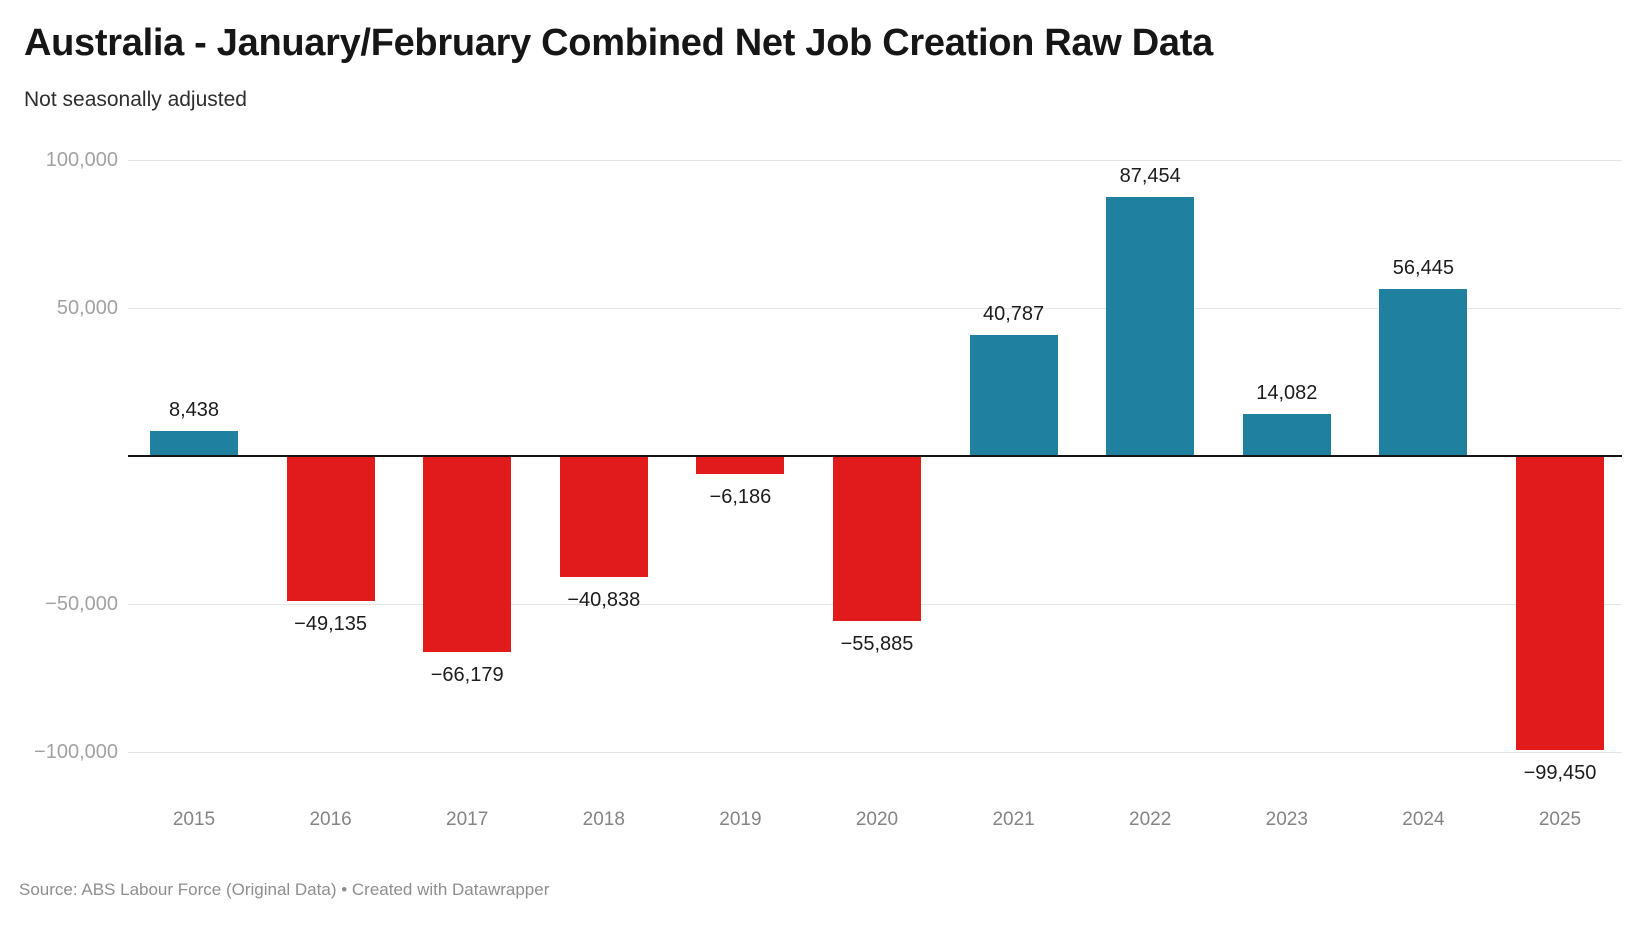 The height and width of the screenshot is (928, 1640). Describe the element at coordinates (194, 410) in the screenshot. I see `bar-value-label: 8,438` at that location.